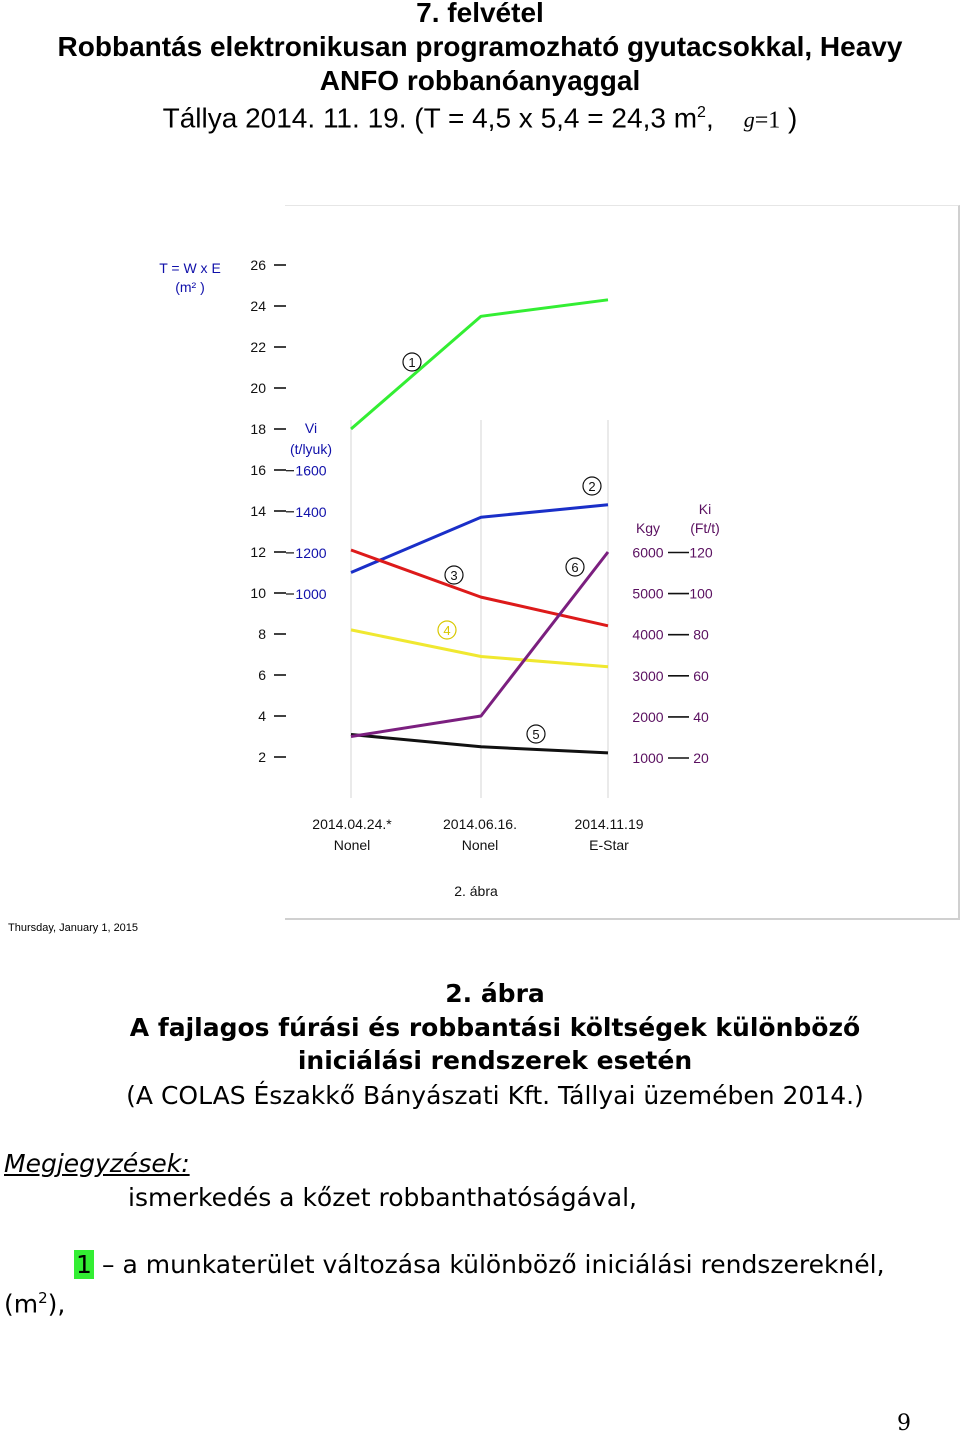  I want to click on t-axis-tick-label: 10, so click(258, 593).